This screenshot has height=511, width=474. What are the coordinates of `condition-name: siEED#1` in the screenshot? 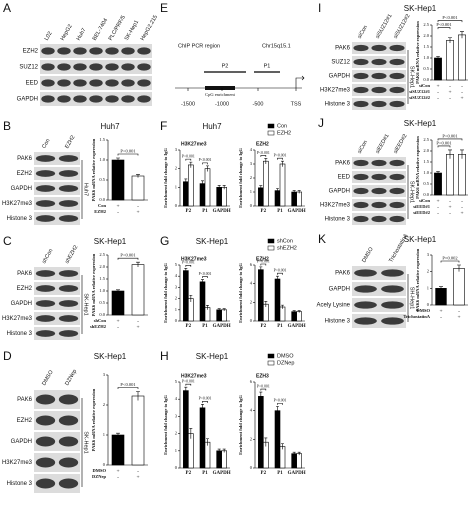 It's located at (422, 206).